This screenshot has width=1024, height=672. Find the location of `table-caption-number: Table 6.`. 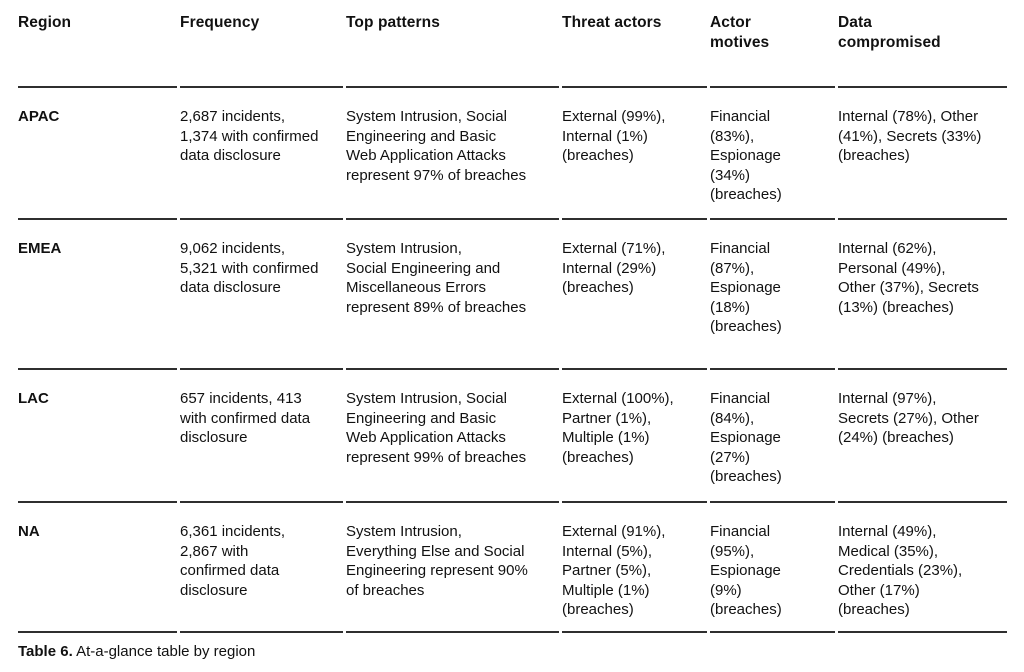

table-caption-number: Table 6. is located at coordinates (45, 651).